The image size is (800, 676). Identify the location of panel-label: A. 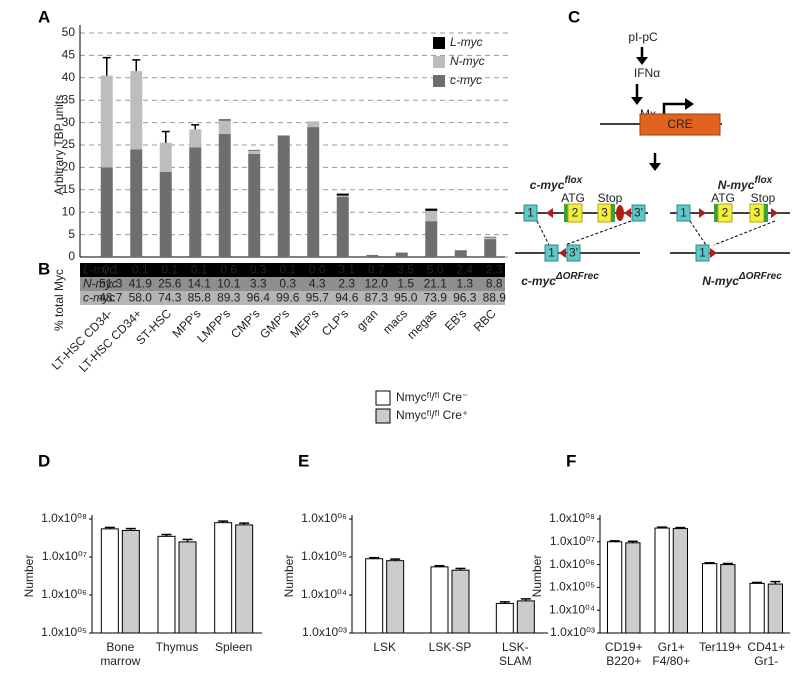
(44, 16).